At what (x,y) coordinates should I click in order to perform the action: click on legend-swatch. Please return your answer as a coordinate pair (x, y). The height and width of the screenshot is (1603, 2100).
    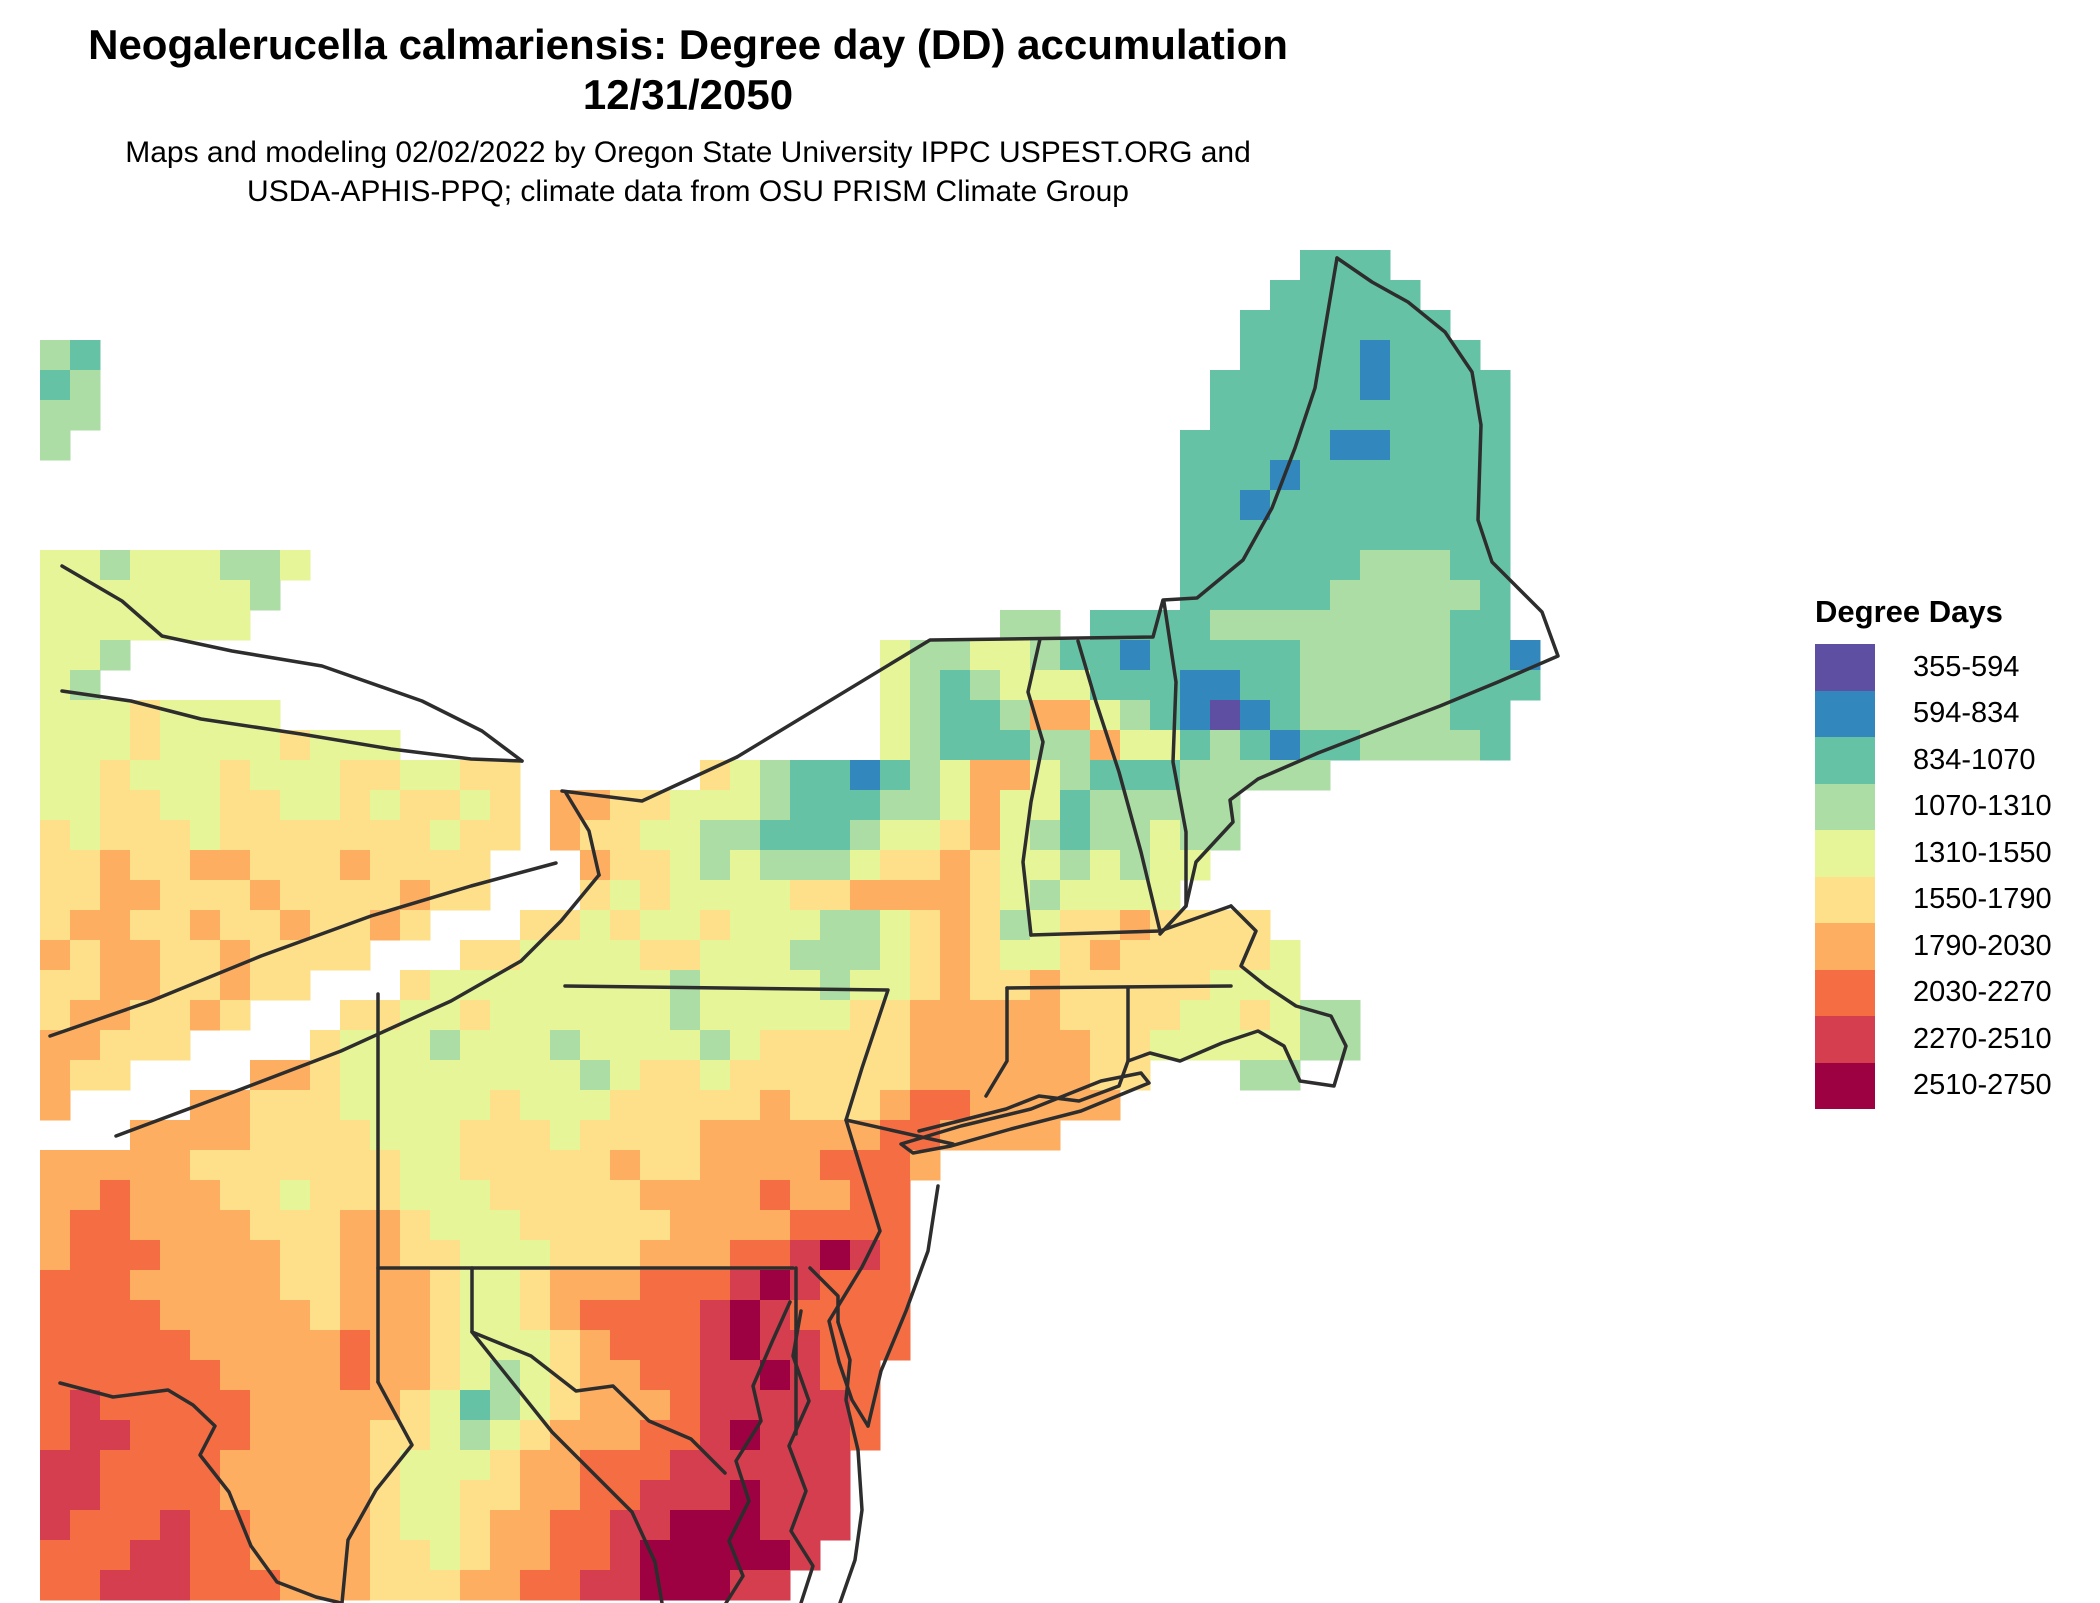
    Looking at the image, I should click on (1845, 1085).